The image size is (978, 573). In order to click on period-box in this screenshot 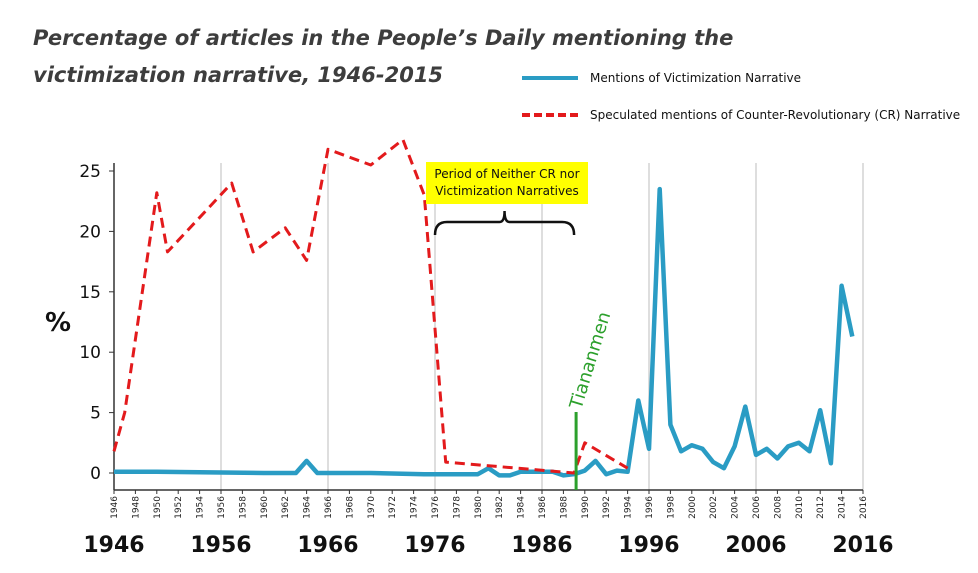, I will do `click(507, 183)`.